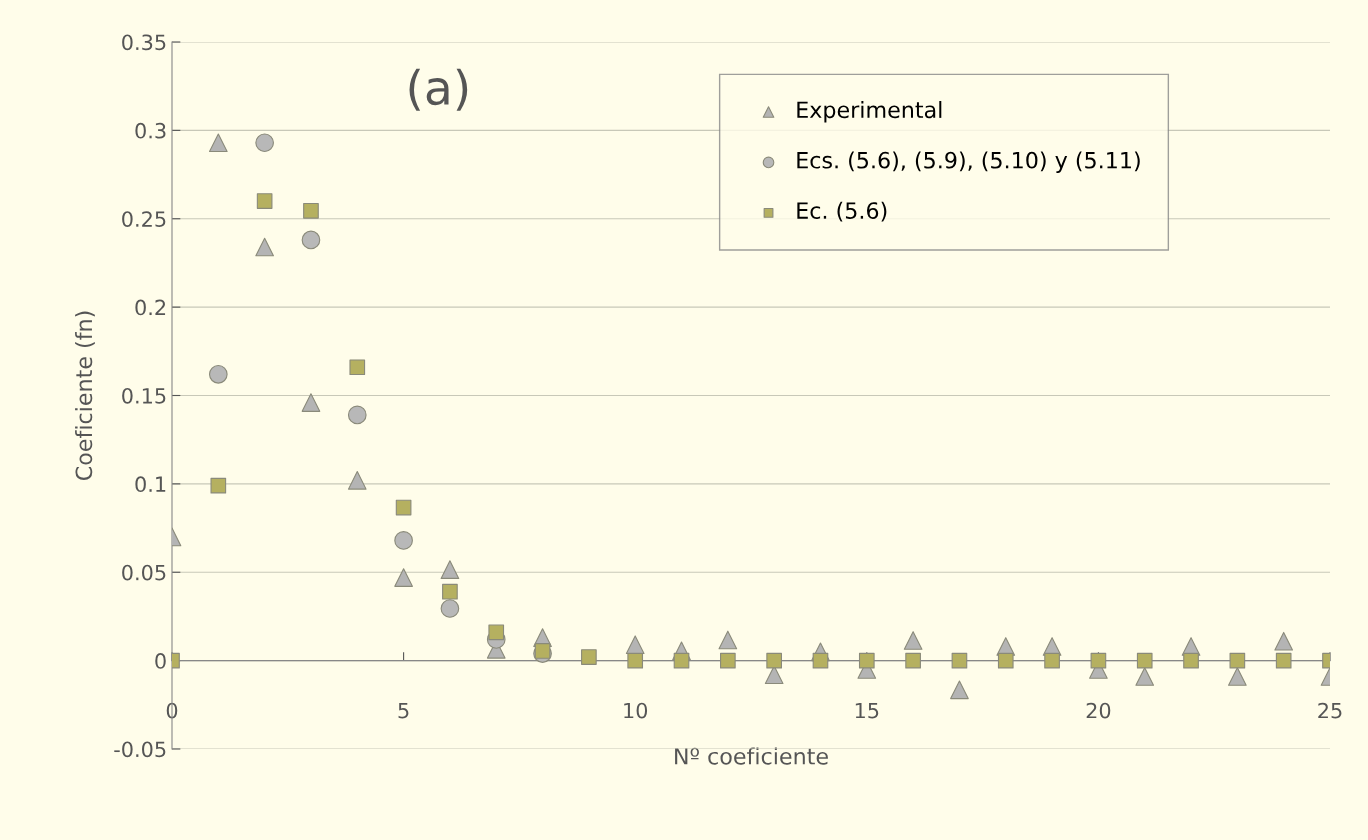  I want to click on x-axis-title: Nº coeficiente, so click(751, 756).